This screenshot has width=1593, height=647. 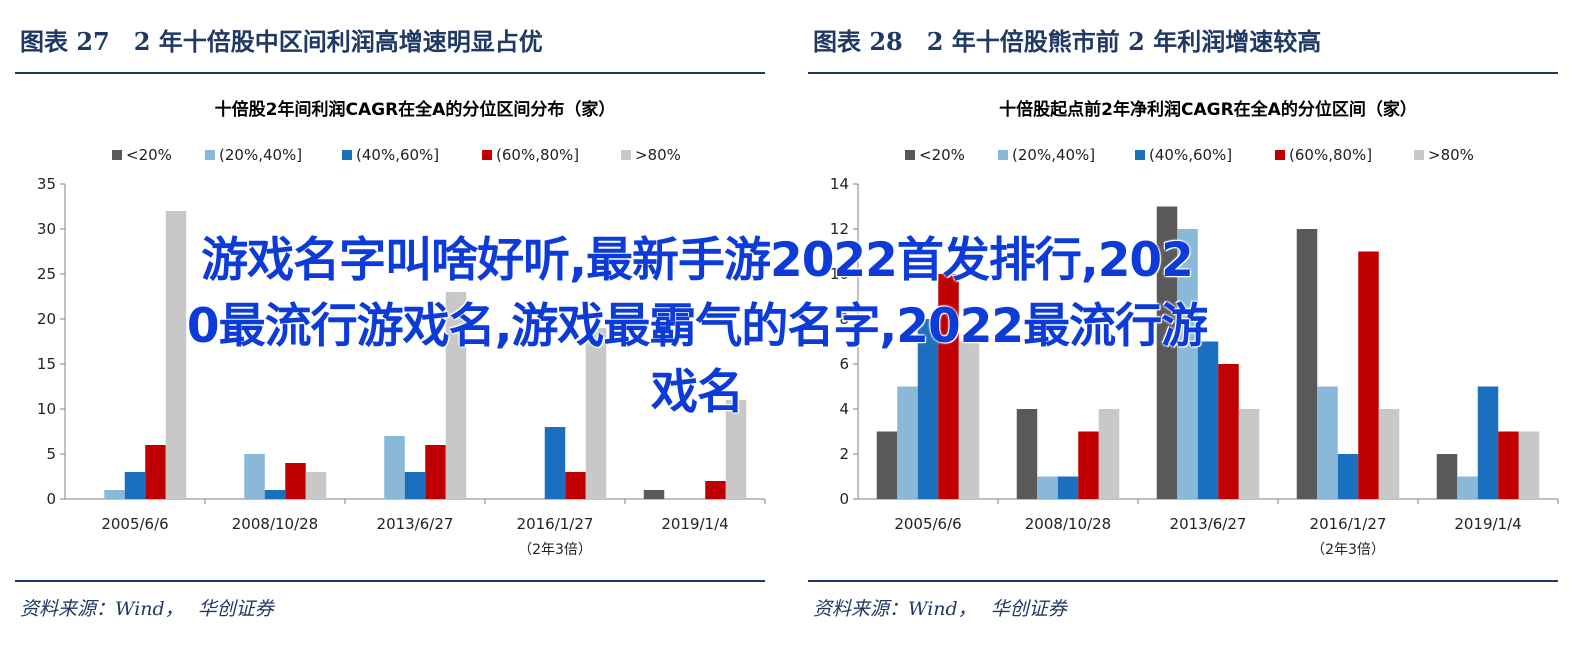 I want to click on y-tick-label: 5, so click(x=51, y=454).